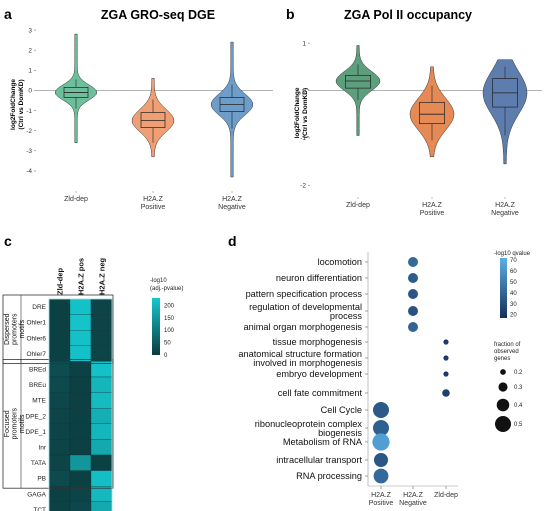 This screenshot has height=511, width=555. I want to click on heatmap-row-label-2: Ohler6, so click(36, 338).